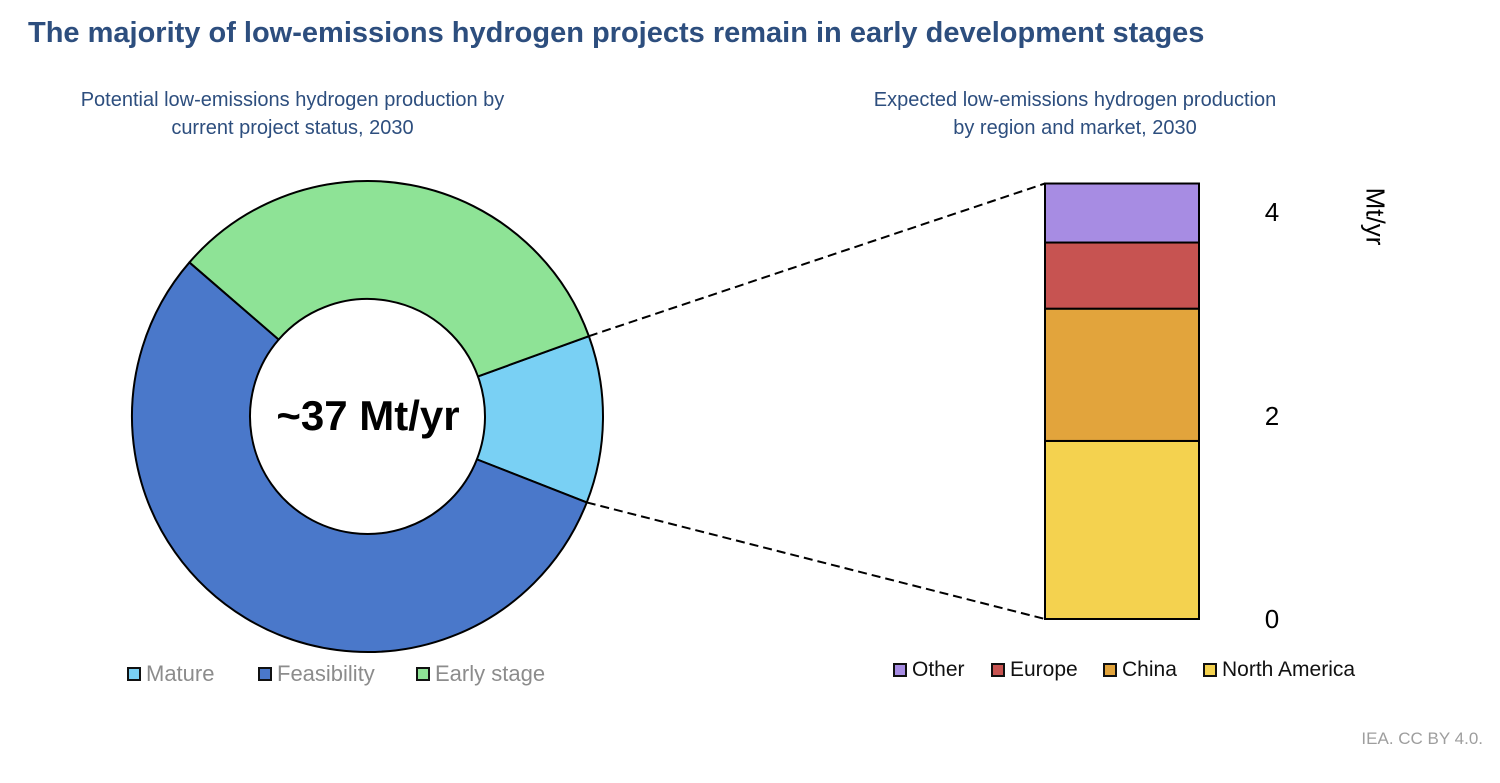  What do you see at coordinates (1122, 275) in the screenshot?
I see `bar-segment-europe` at bounding box center [1122, 275].